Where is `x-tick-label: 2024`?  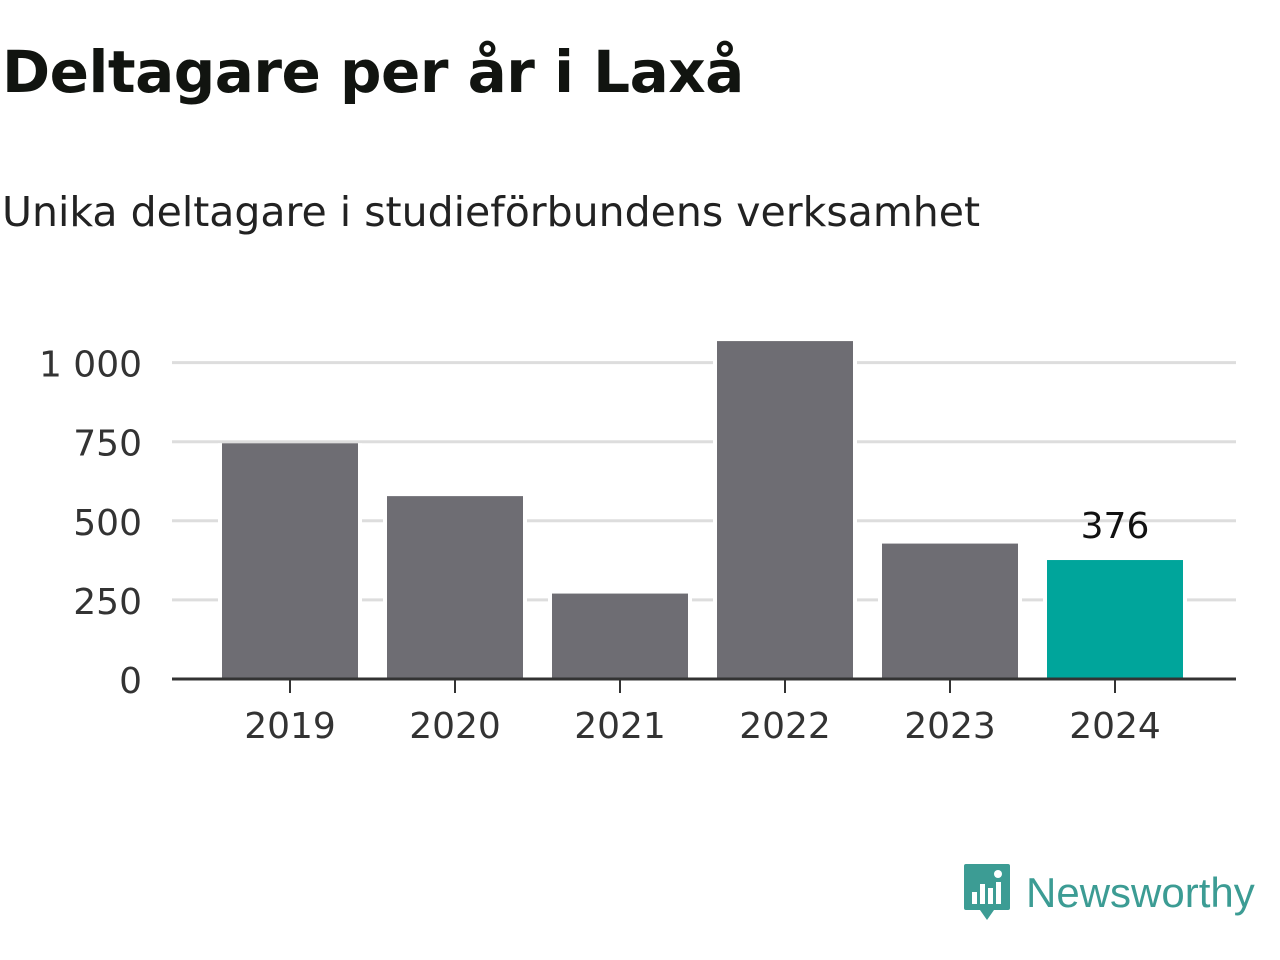 x-tick-label: 2024 is located at coordinates (1115, 726).